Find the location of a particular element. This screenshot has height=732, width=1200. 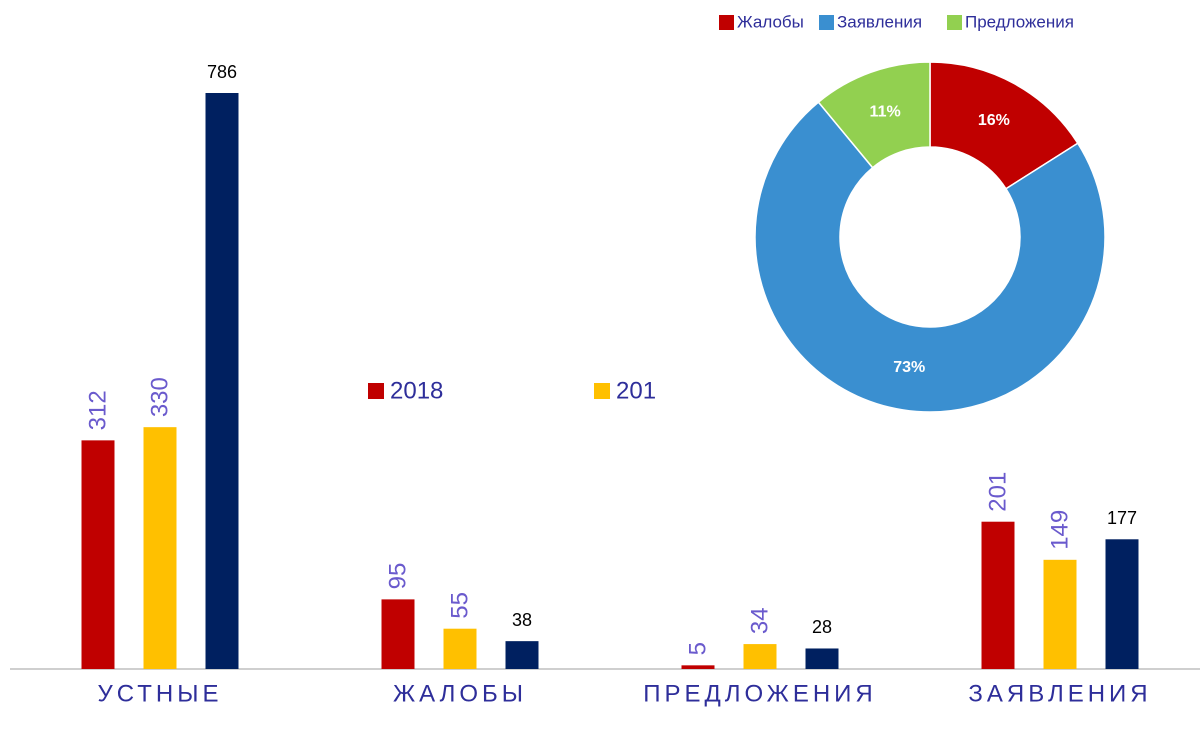

slice-label: 73% is located at coordinates (909, 367).